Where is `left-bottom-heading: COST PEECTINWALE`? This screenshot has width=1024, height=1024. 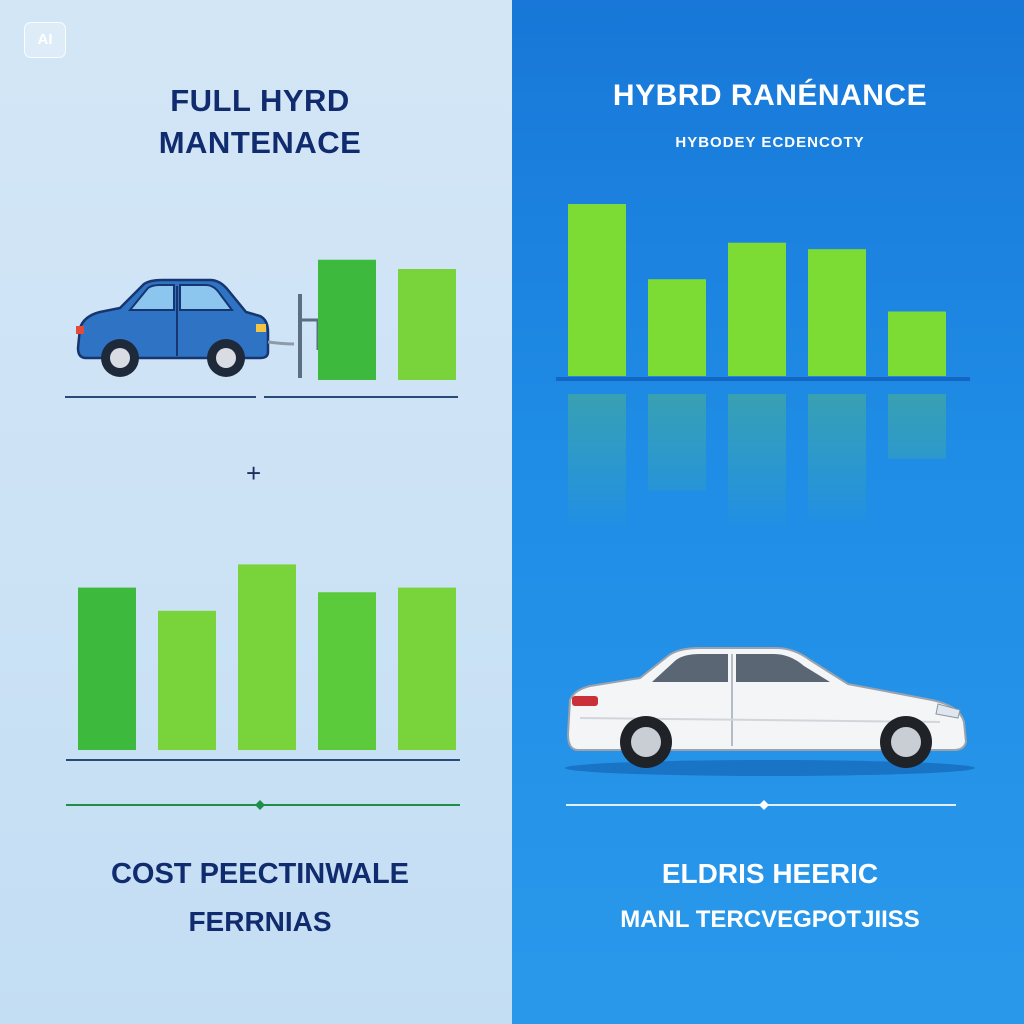
left-bottom-heading: COST PEECTINWALE is located at coordinates (260, 874).